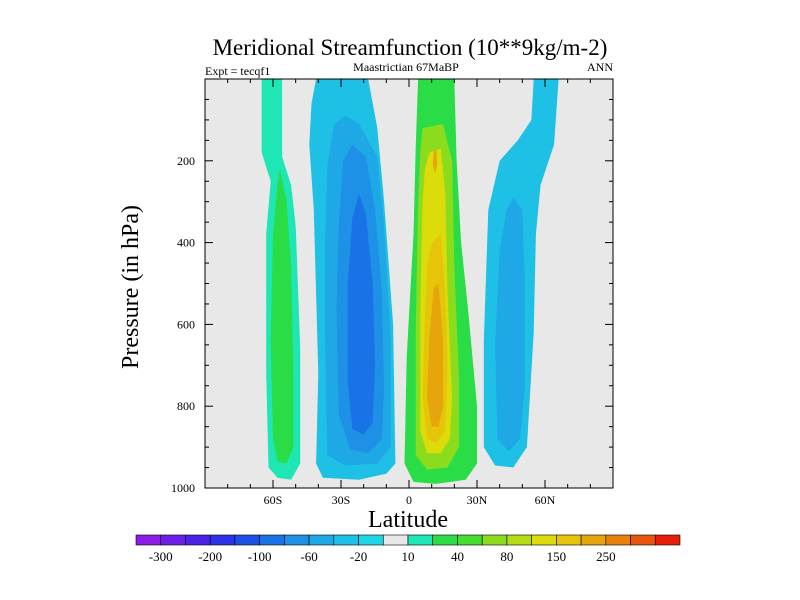 The height and width of the screenshot is (600, 800). What do you see at coordinates (406, 67) in the screenshot?
I see `center-subtitle: Maastrictian 67MaBP` at bounding box center [406, 67].